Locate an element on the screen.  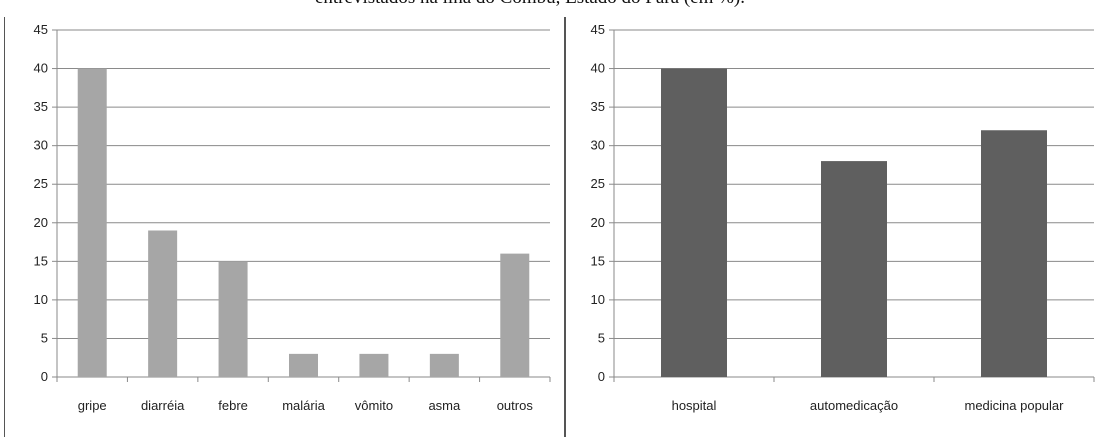
x-category-label: automedicação is located at coordinates (854, 405).